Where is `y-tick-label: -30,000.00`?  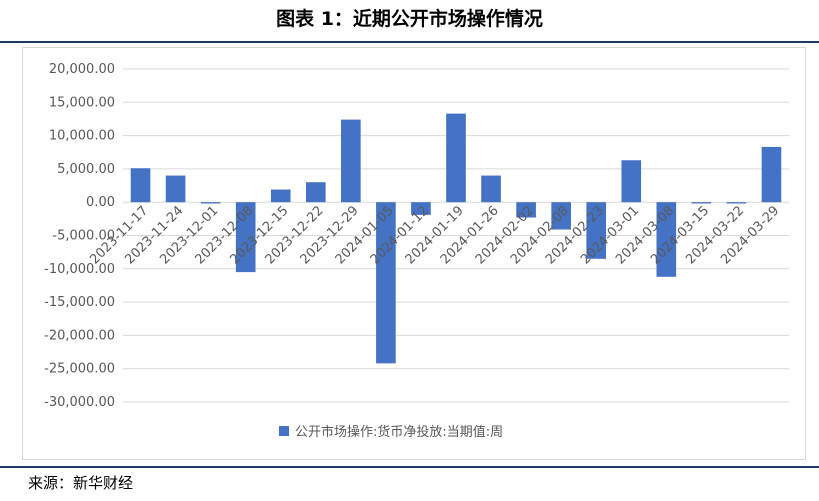
y-tick-label: -30,000.00 is located at coordinates (79, 402).